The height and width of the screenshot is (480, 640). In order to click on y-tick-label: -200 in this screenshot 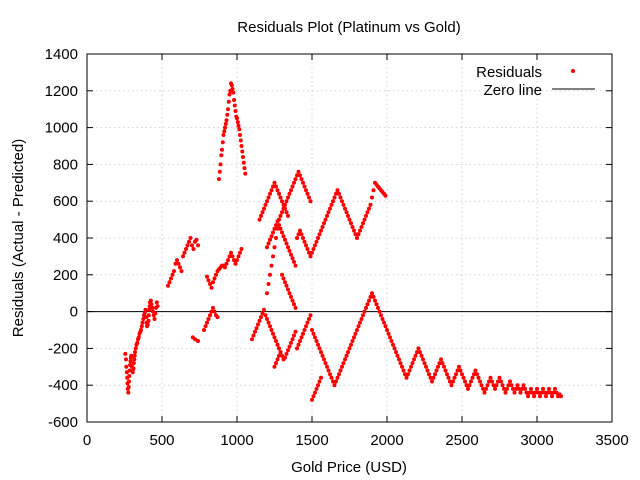, I will do `click(63, 348)`.